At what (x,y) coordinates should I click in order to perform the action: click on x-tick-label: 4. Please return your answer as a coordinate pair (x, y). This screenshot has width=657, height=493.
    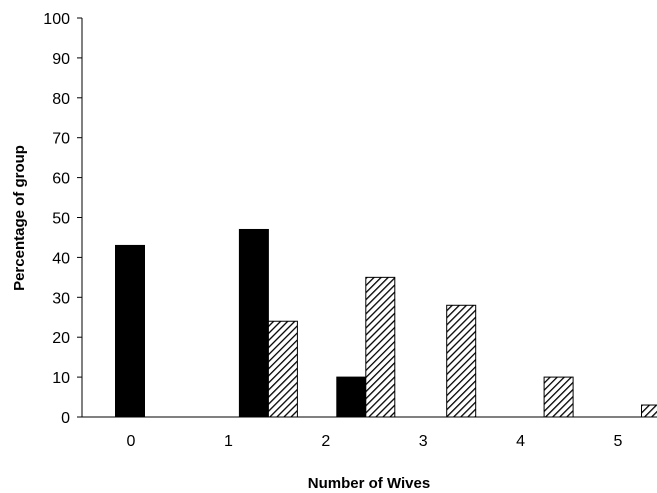
    Looking at the image, I should click on (520, 441).